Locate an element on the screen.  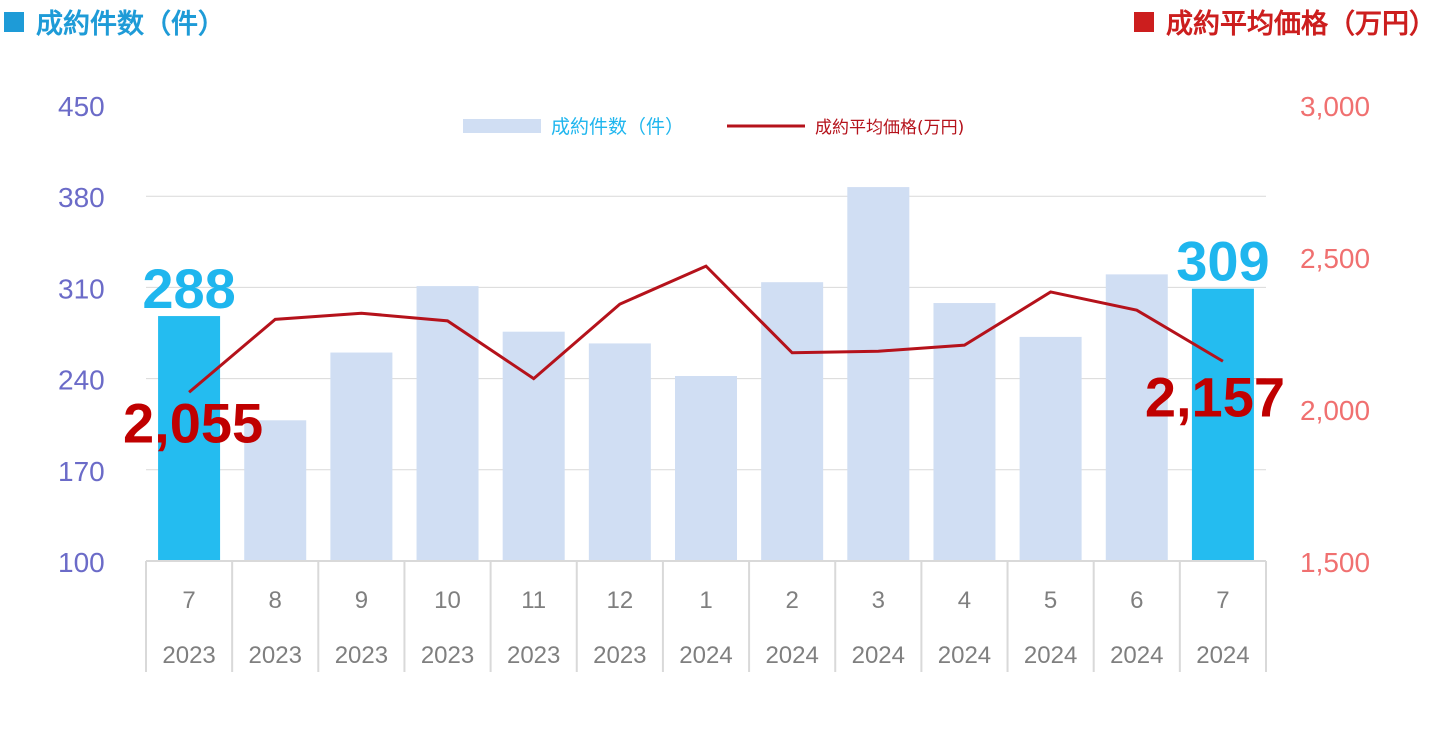
x-tick-label-month: 6 is located at coordinates (1136, 600).